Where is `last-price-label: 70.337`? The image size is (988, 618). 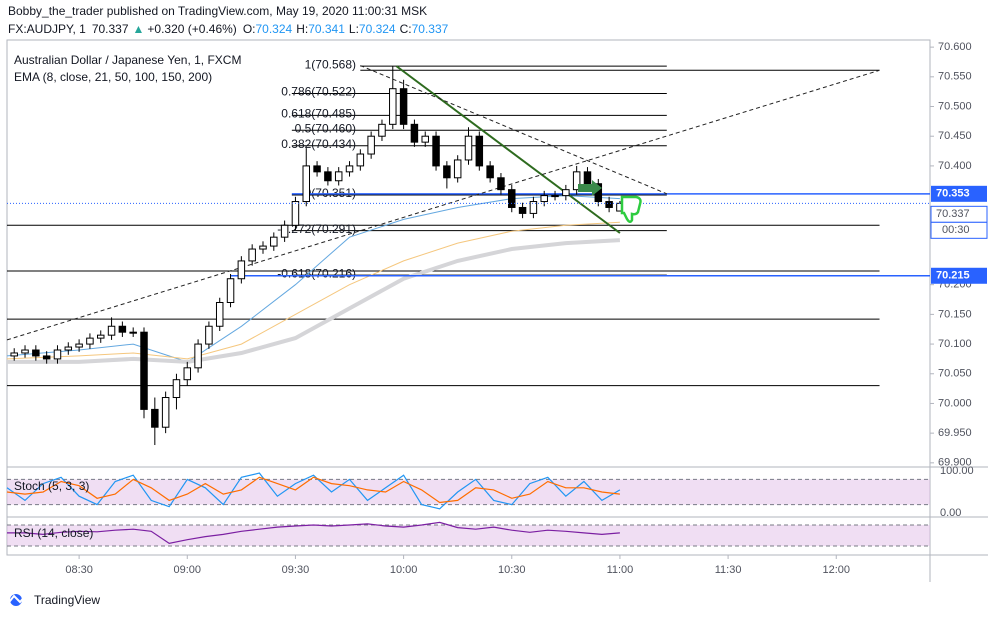
last-price-label: 70.337 is located at coordinates (953, 214).